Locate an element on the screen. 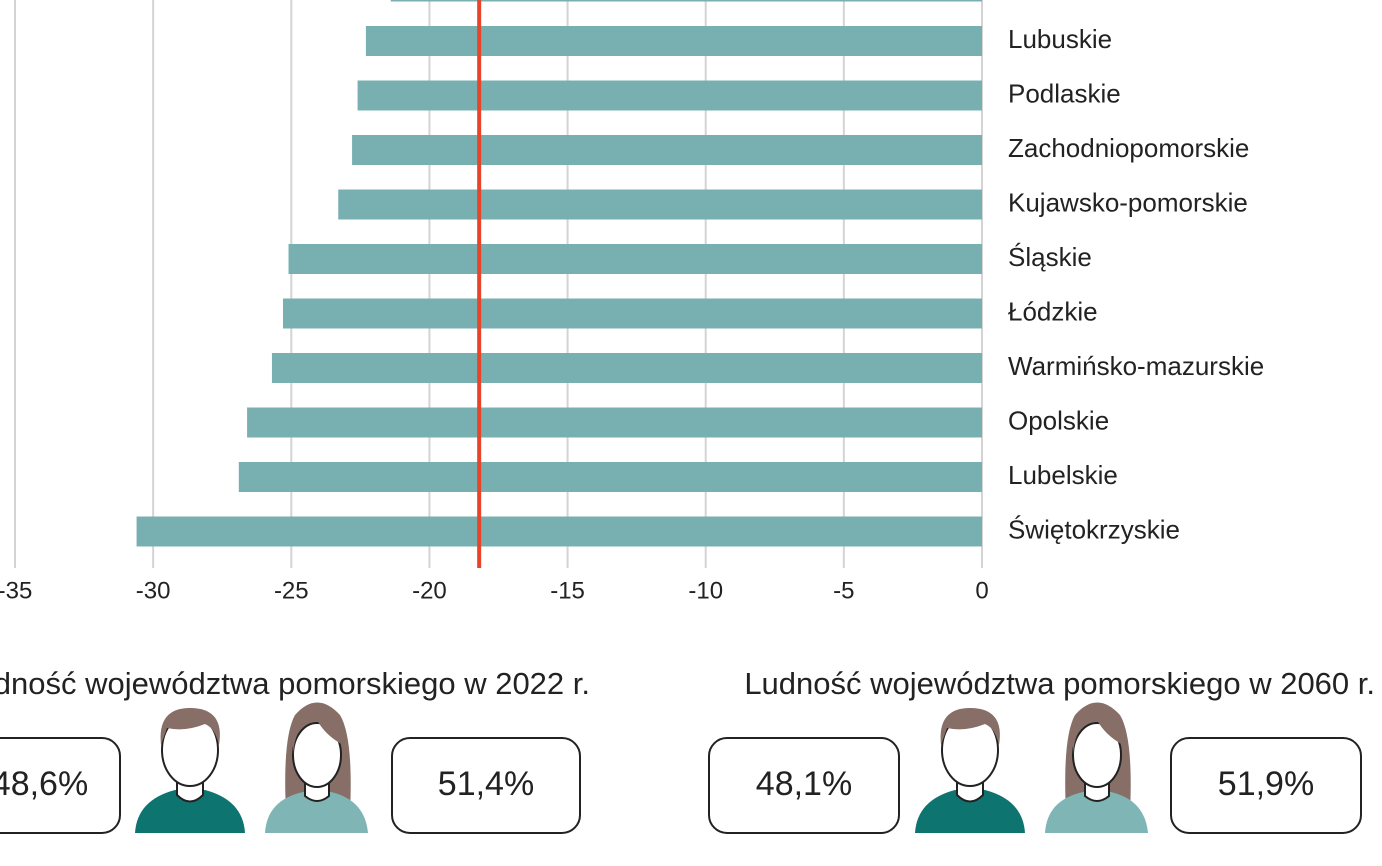 Image resolution: width=1382 pixels, height=866 pixels. category-label: Opolskie is located at coordinates (1058, 420).